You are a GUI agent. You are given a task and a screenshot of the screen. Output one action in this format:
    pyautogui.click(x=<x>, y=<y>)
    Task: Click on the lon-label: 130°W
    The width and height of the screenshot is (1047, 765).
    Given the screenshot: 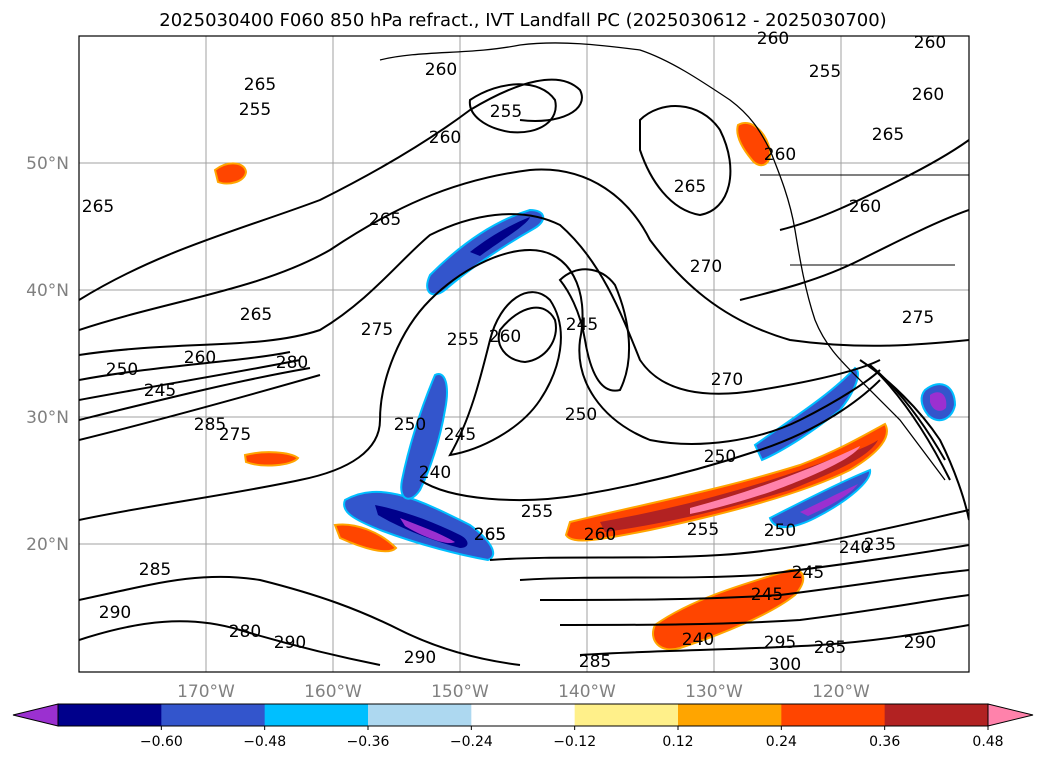 What is the action you would take?
    pyautogui.click(x=714, y=692)
    